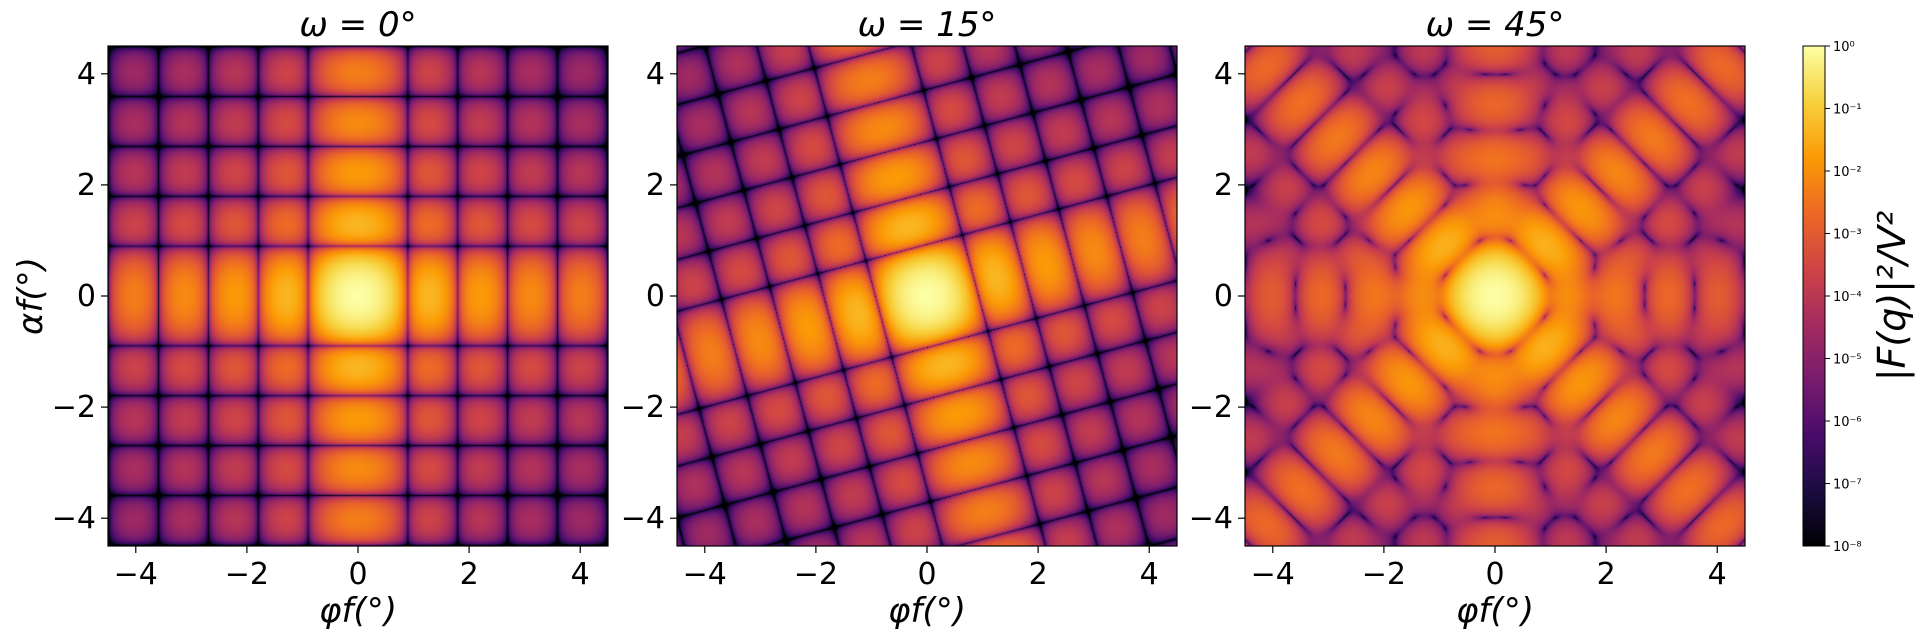 Image resolution: width=1926 pixels, height=637 pixels. I want to click on y-axis-label: αf(°), so click(31, 296).